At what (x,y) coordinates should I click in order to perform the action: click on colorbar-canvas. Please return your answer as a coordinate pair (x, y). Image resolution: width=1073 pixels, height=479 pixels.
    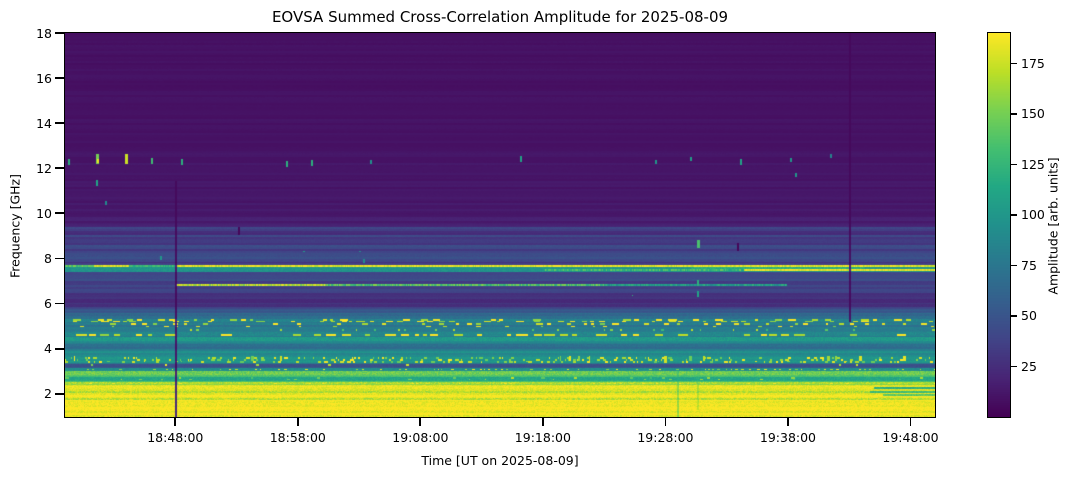
    Looking at the image, I should click on (998, 224).